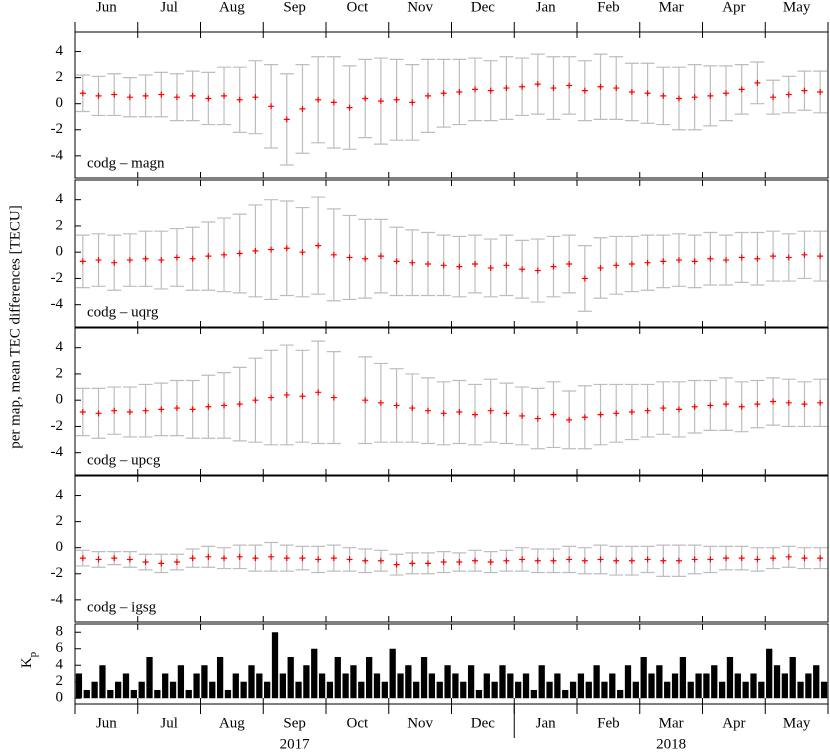 The image size is (830, 753). What do you see at coordinates (106, 723) in the screenshot?
I see `x-tick-label: Jun` at bounding box center [106, 723].